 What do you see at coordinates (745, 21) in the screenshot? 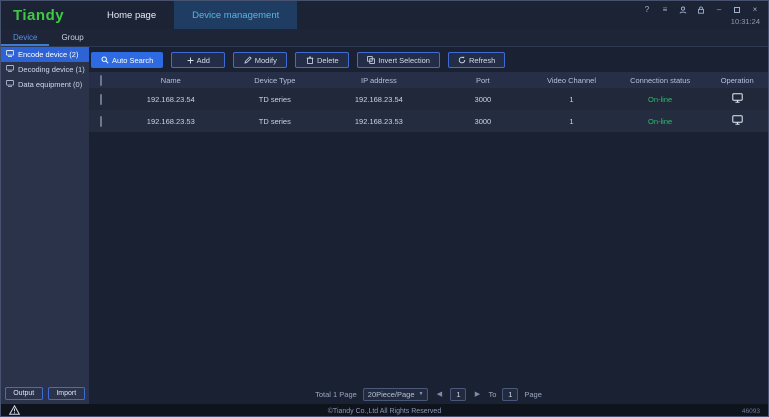
I see `clock: 10:31:24` at bounding box center [745, 21].